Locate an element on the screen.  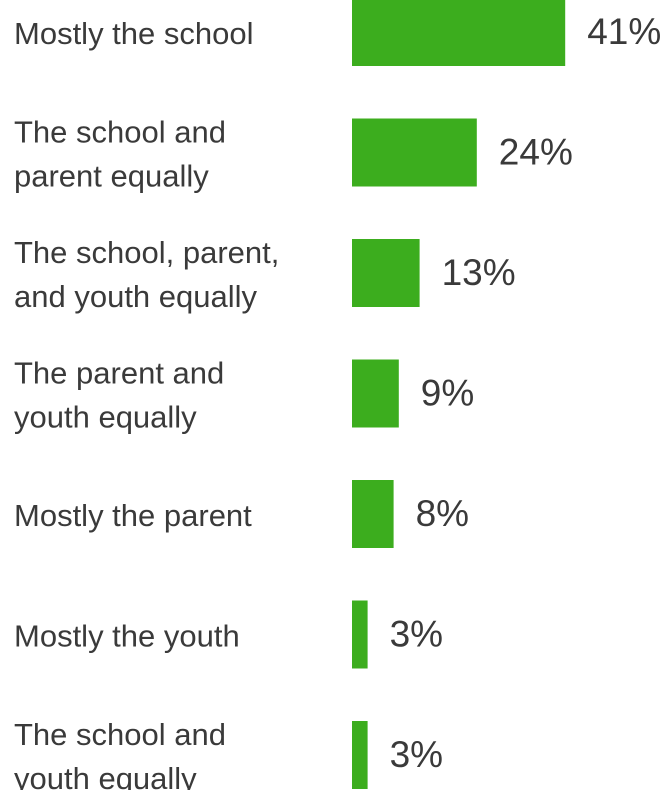
category-label-the-school-and-youth-equally: The school and youth equally is located at coordinates (120, 753).